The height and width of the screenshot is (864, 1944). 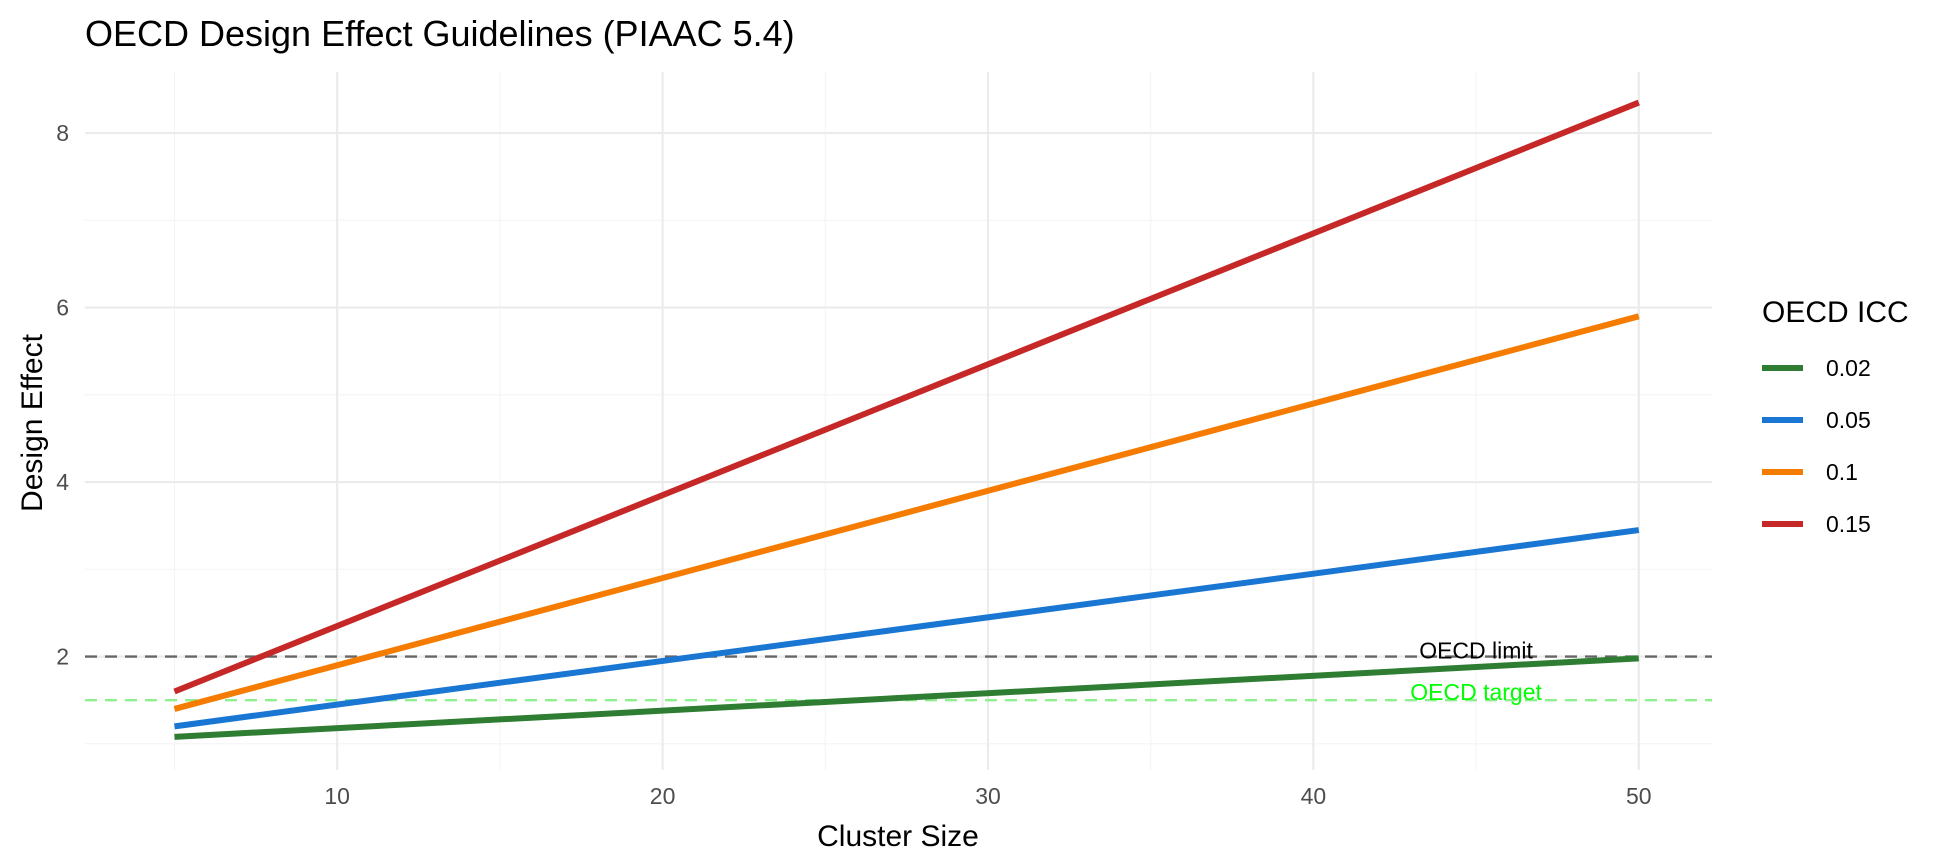 What do you see at coordinates (663, 796) in the screenshot?
I see `x-tick-label: 20` at bounding box center [663, 796].